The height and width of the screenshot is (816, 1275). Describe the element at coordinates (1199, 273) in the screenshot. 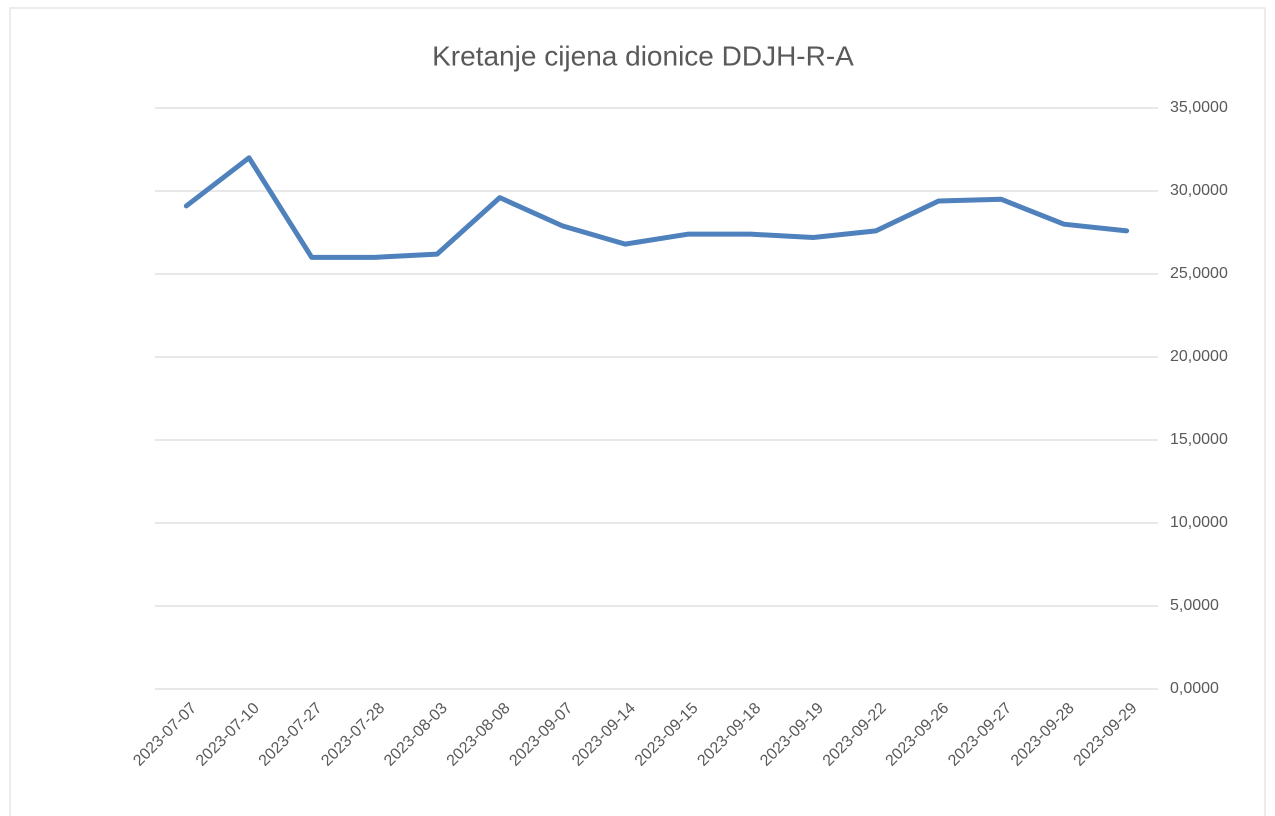

I see `y-tick-label: 25,0000` at that location.